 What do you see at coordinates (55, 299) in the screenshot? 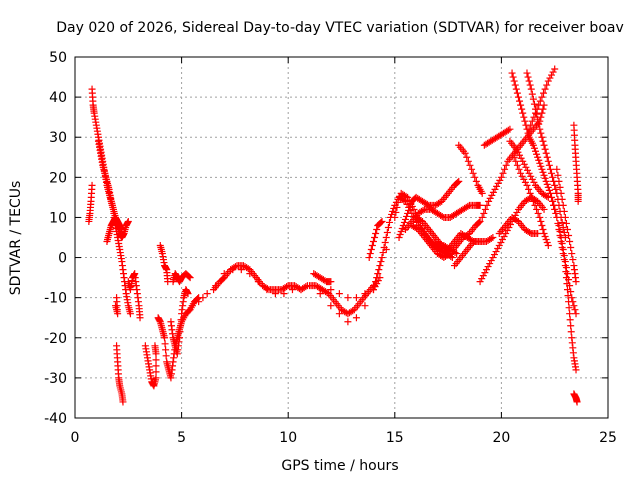
I see `y-tick-label: -10` at bounding box center [55, 299].